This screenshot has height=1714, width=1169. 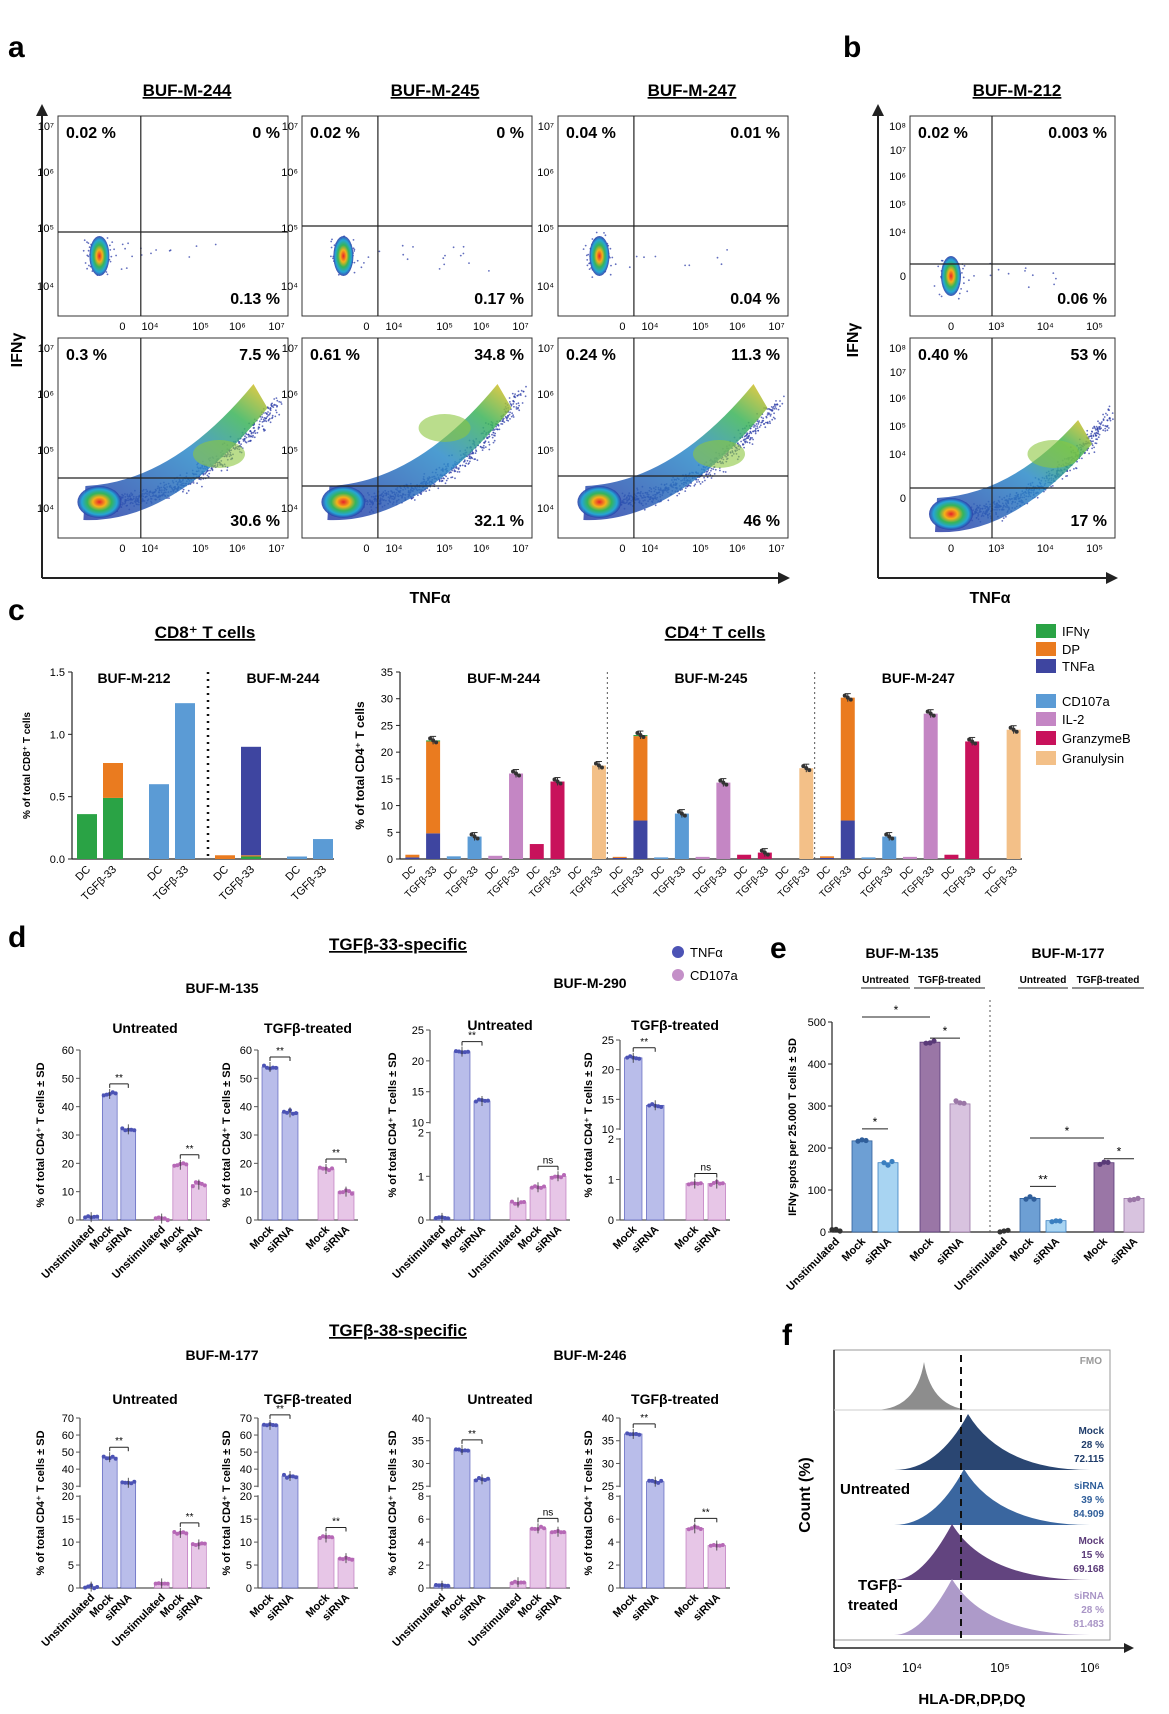 What do you see at coordinates (71, 1566) in the screenshot?
I see `y-tick-label: 5` at bounding box center [71, 1566].